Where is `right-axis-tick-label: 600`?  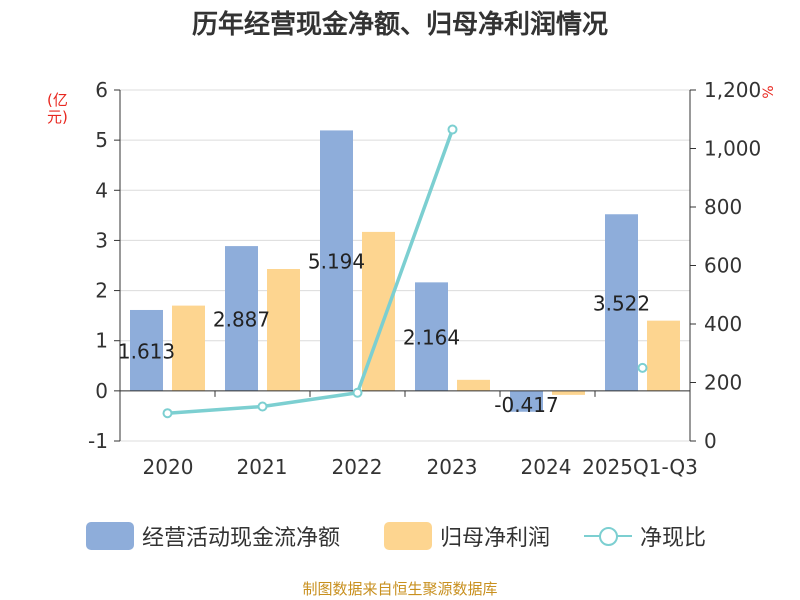
right-axis-tick-label: 600 is located at coordinates (723, 266).